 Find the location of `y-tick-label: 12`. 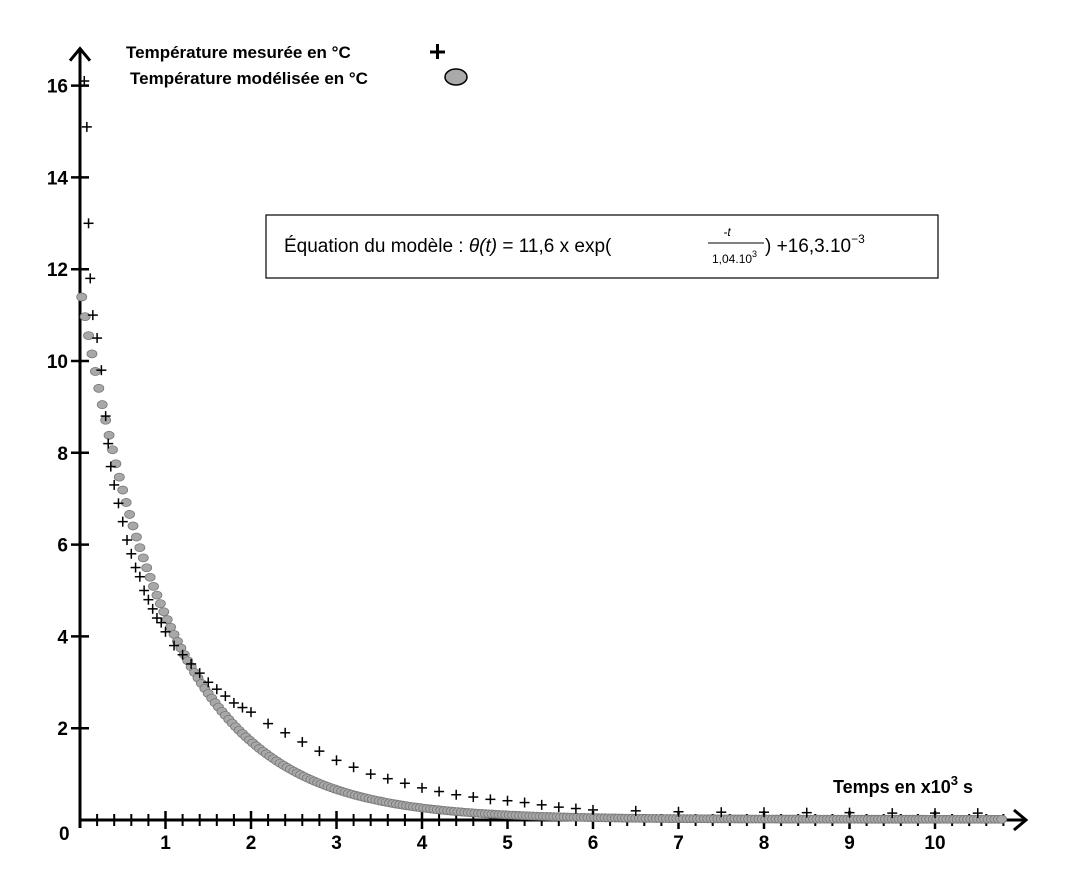

y-tick-label: 12 is located at coordinates (57, 270).